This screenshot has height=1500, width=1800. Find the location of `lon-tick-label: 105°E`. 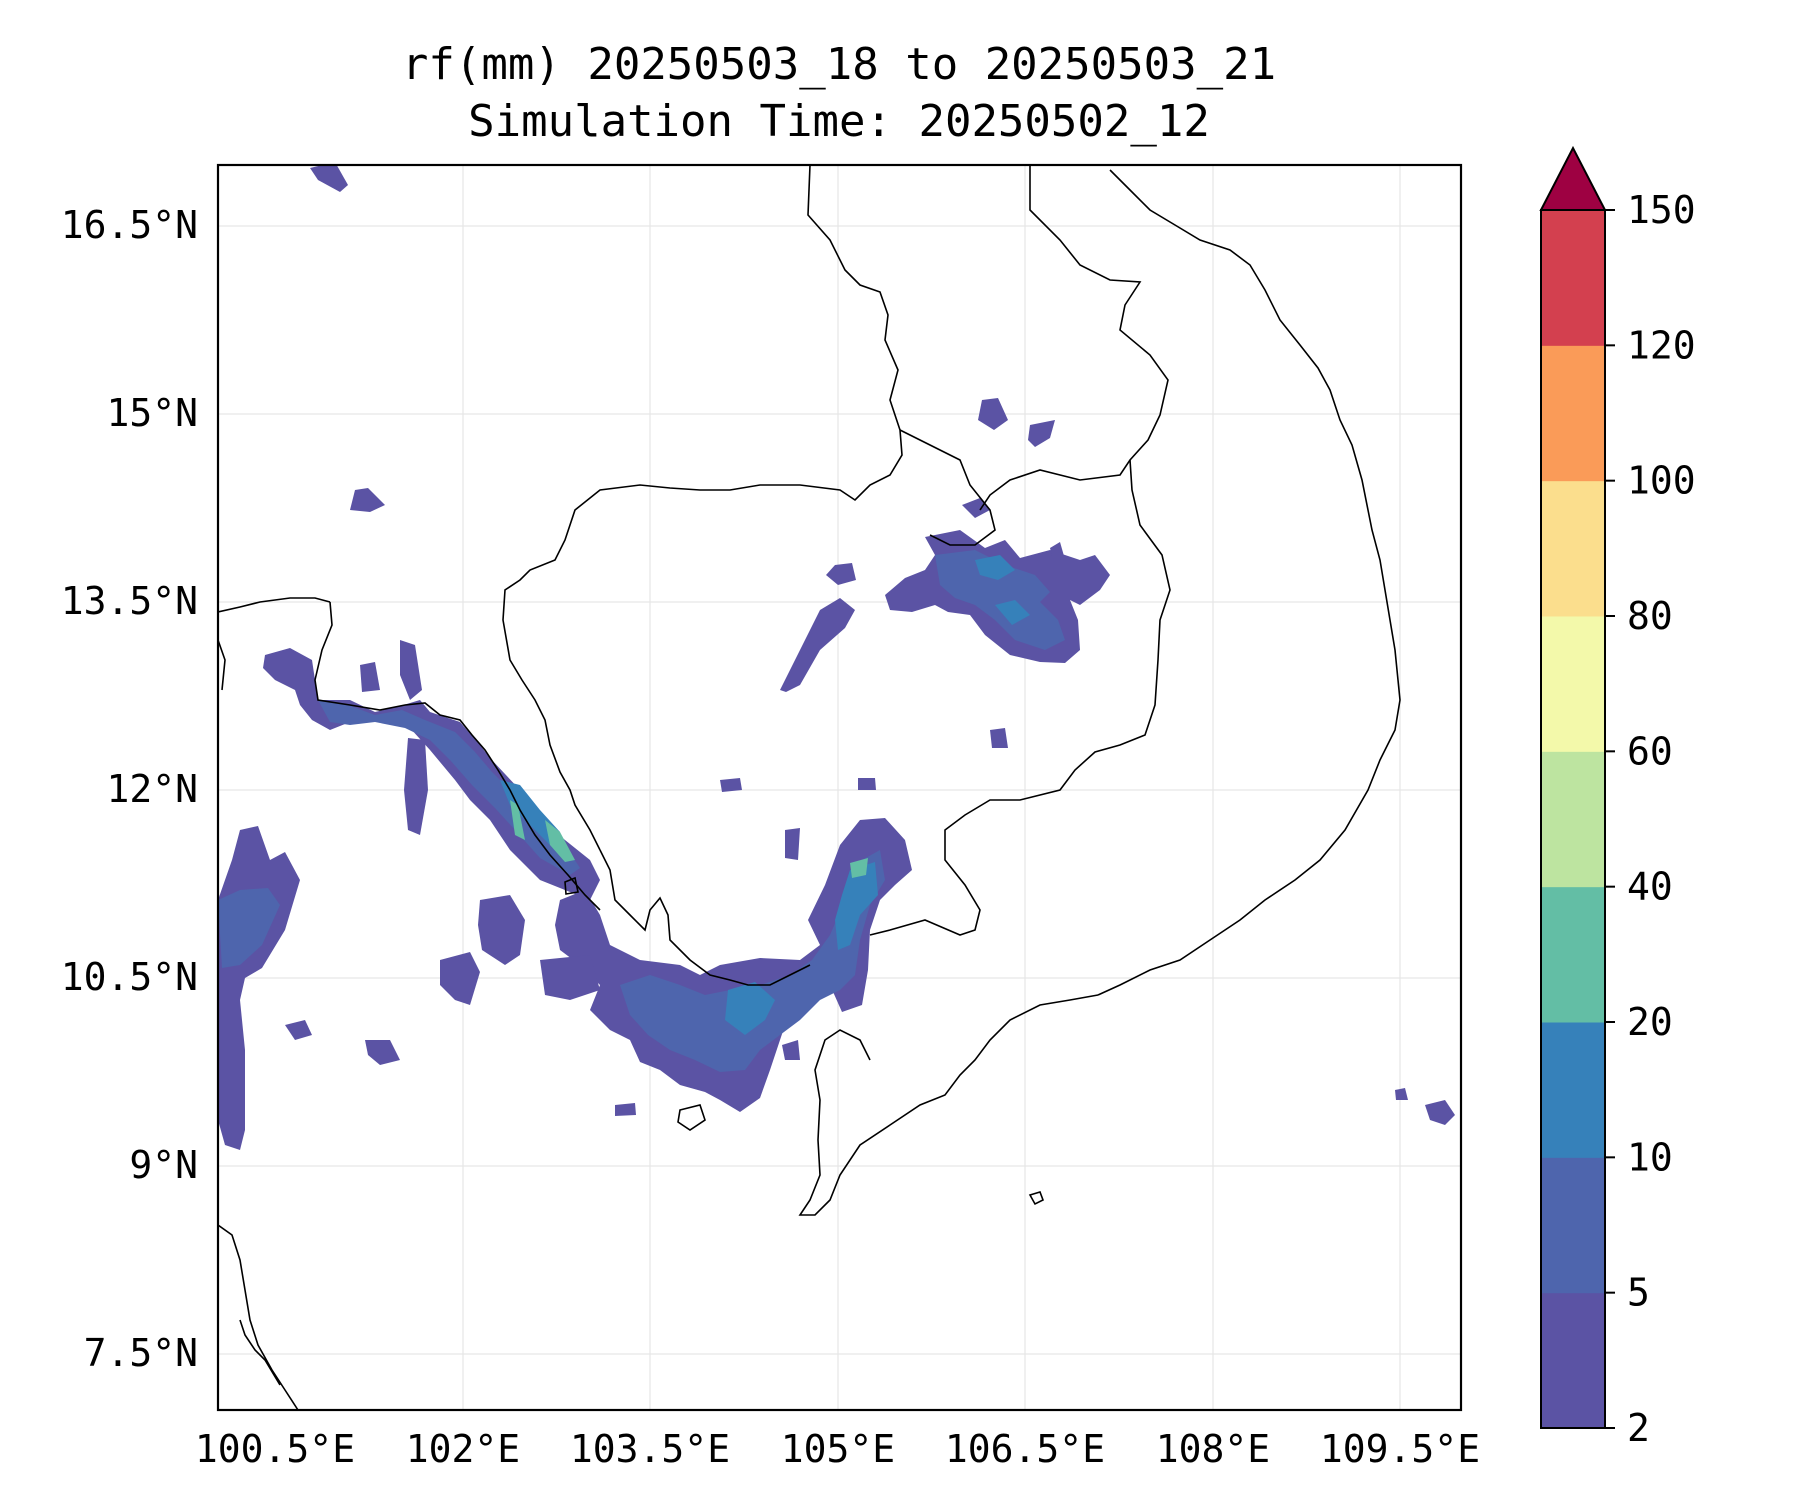

lon-tick-label: 105°E is located at coordinates (838, 1449).